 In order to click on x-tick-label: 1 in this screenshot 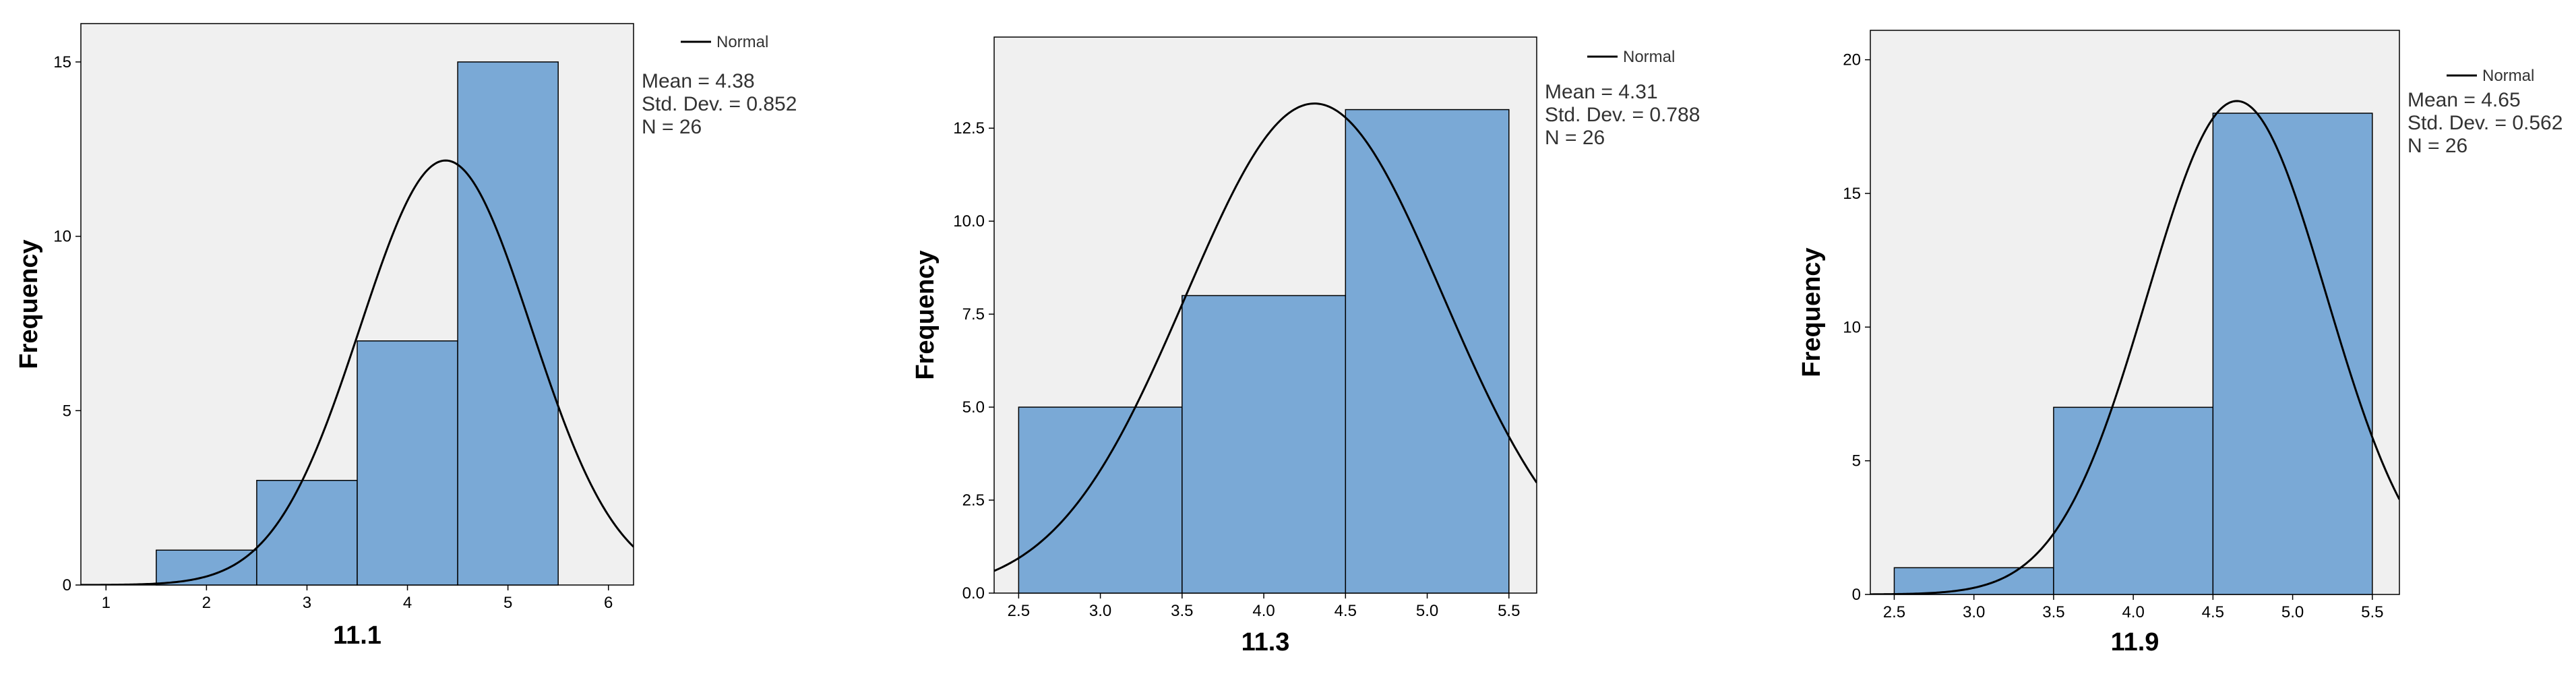, I will do `click(107, 603)`.